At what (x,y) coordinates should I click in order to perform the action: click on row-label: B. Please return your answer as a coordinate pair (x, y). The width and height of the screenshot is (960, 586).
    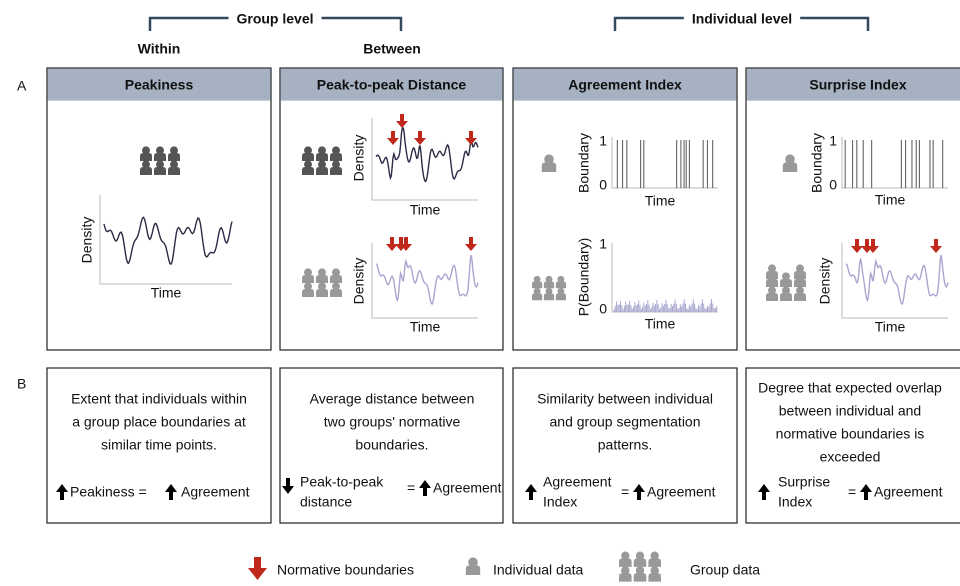
    Looking at the image, I should click on (21, 384).